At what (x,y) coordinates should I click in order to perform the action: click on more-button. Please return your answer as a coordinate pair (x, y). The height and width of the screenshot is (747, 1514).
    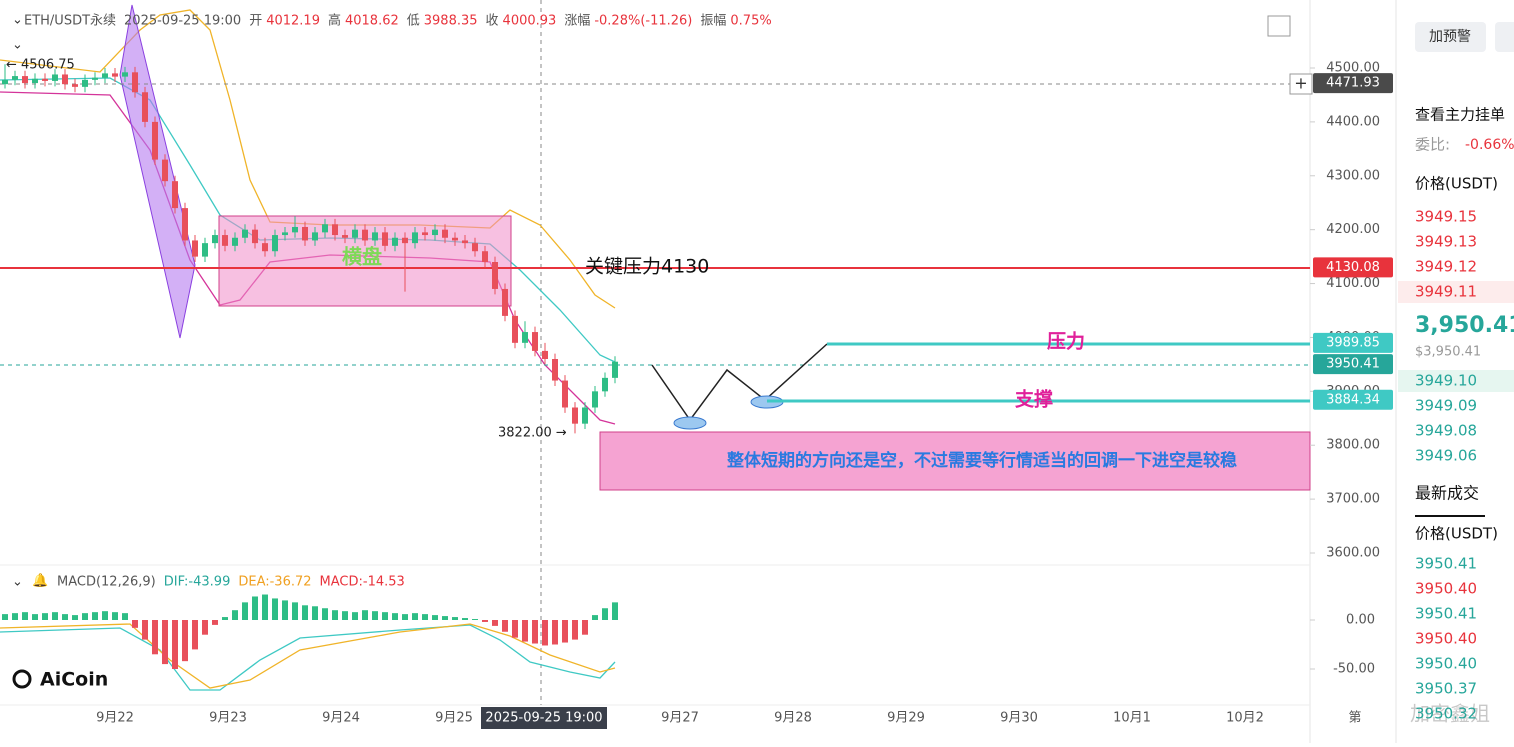
    Looking at the image, I should click on (1504, 37).